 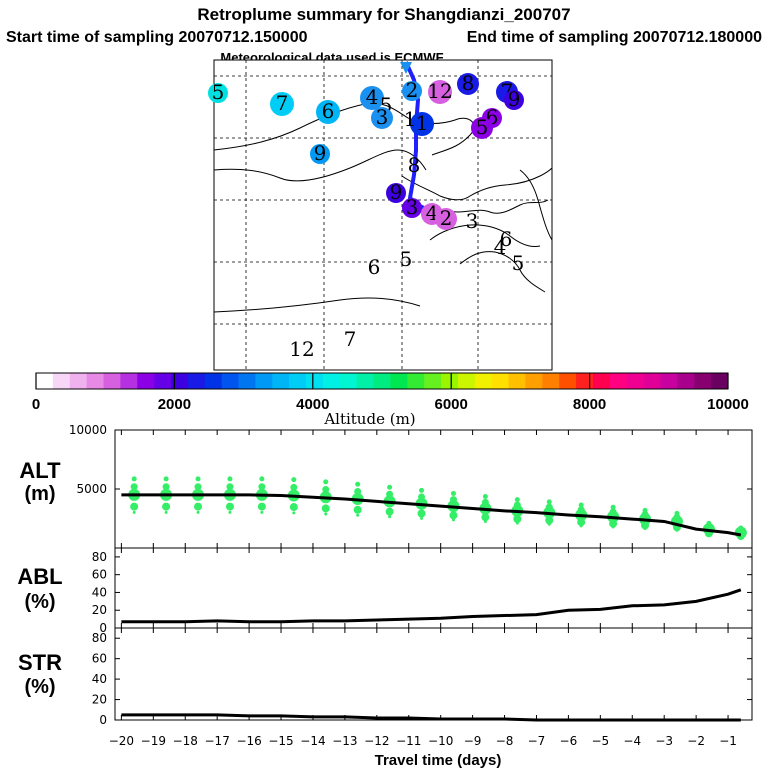 What do you see at coordinates (39, 494) in the screenshot?
I see `panel-ylabel: (m)` at bounding box center [39, 494].